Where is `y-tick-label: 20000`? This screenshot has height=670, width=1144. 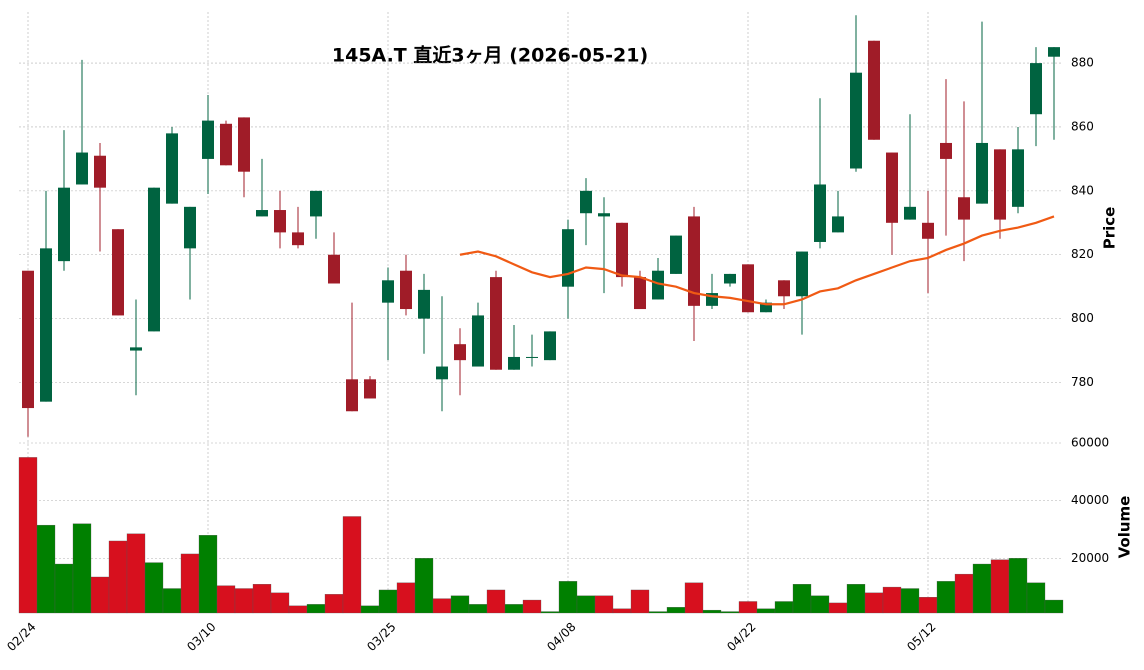
y-tick-label: 20000 is located at coordinates (1090, 558).